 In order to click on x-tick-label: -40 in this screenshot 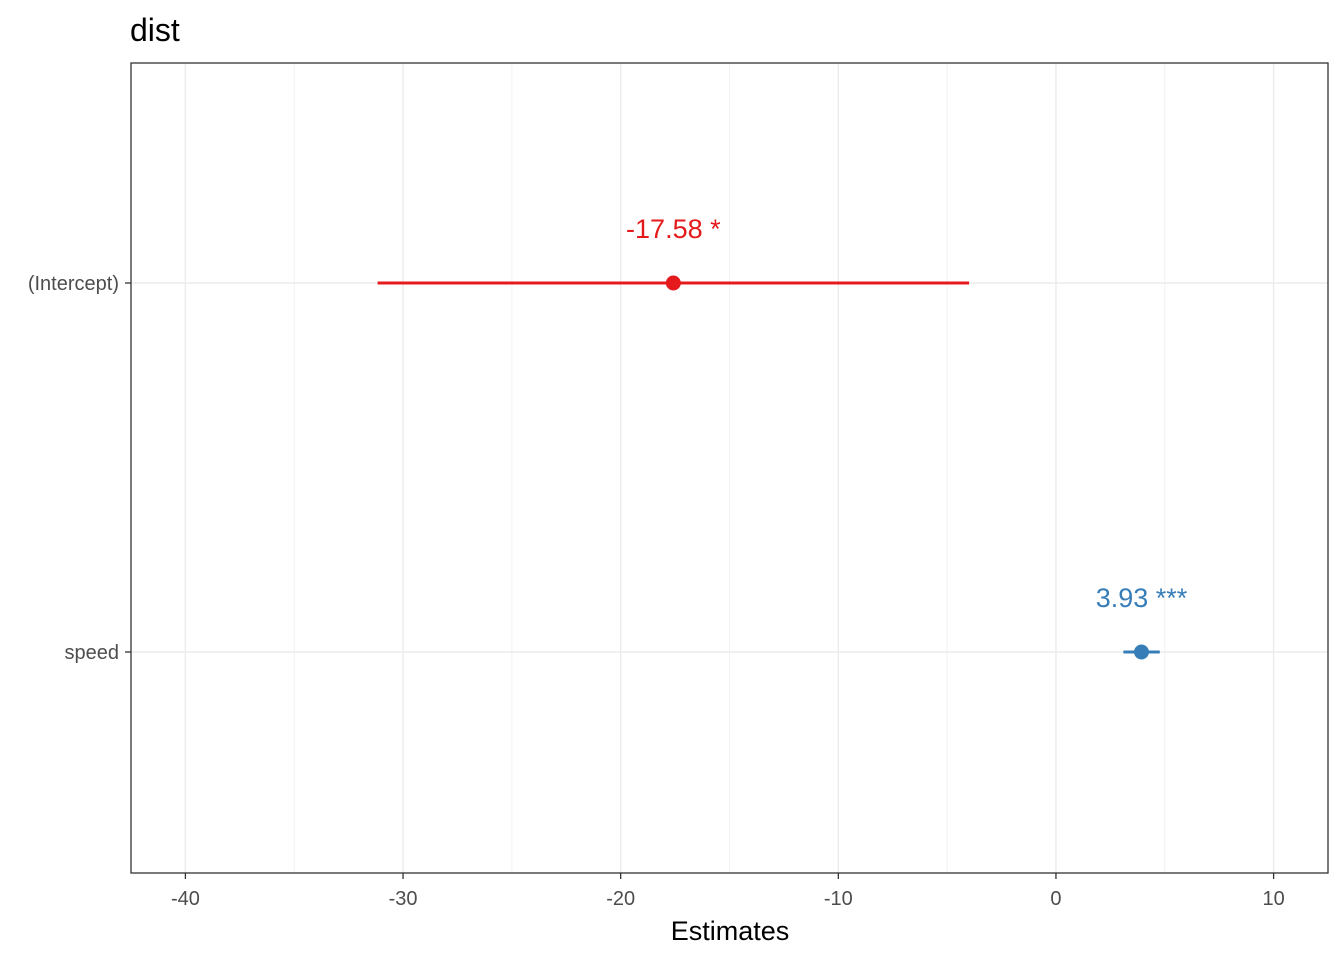, I will do `click(185, 899)`.